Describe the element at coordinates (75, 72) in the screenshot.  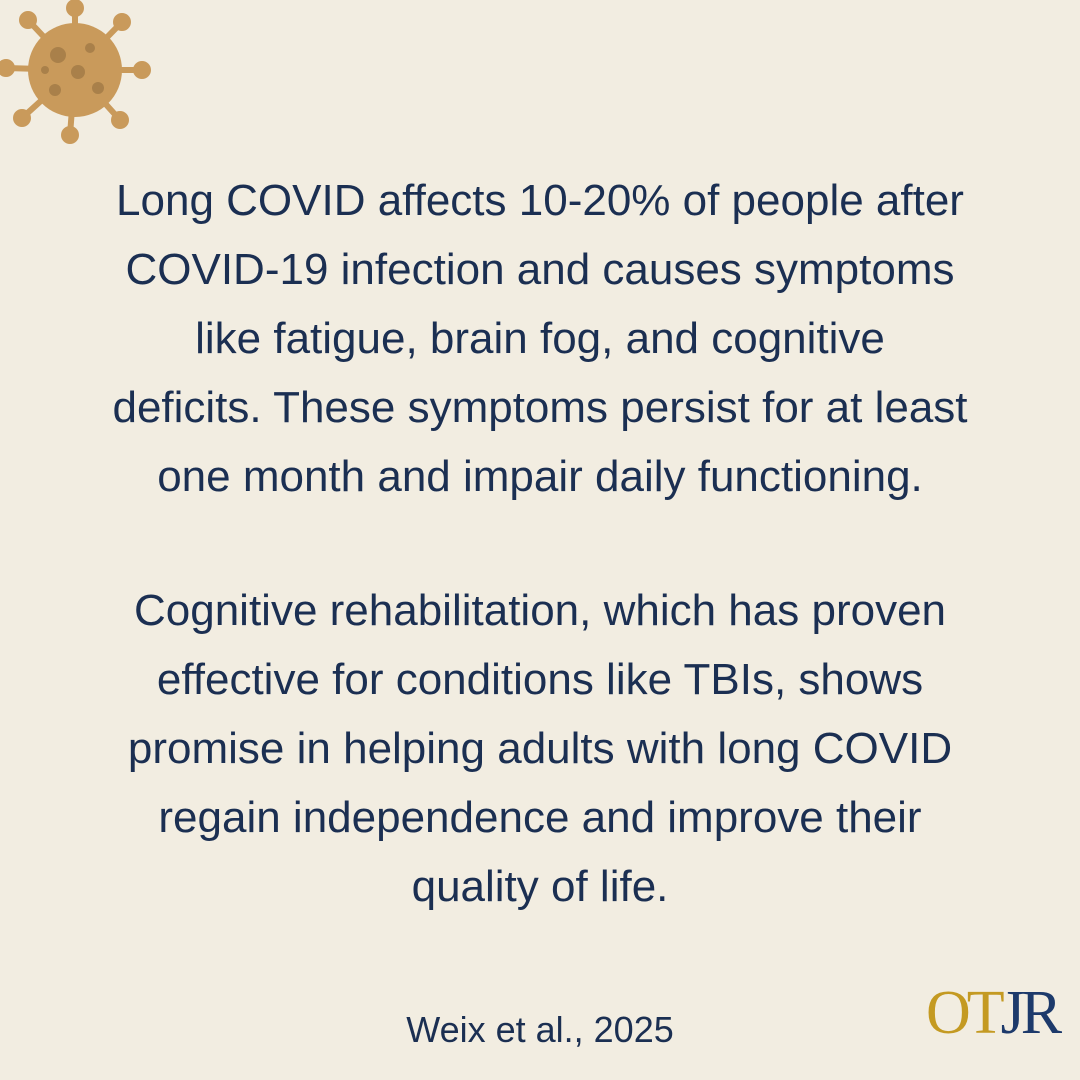
I see `virus-icon` at that location.